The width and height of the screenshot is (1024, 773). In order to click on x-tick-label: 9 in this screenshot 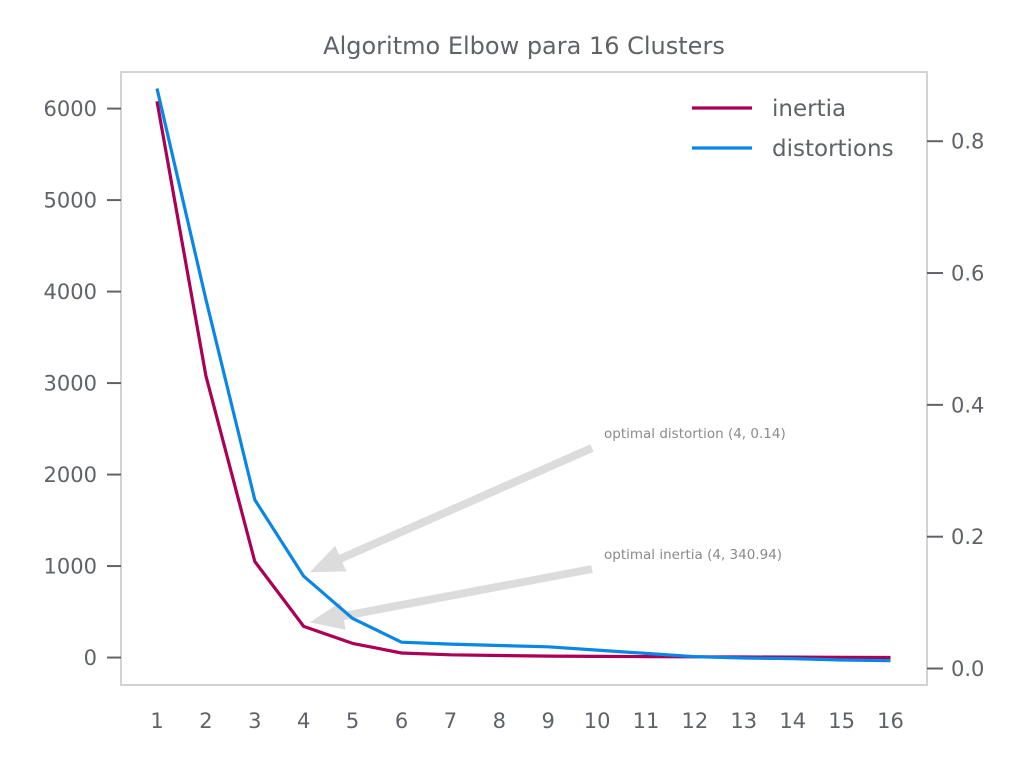, I will do `click(548, 721)`.